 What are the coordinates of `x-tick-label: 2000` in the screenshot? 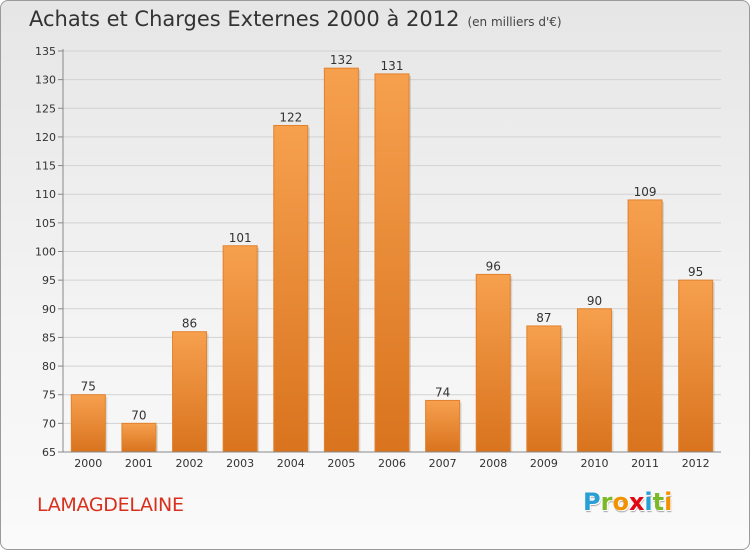 It's located at (88, 463).